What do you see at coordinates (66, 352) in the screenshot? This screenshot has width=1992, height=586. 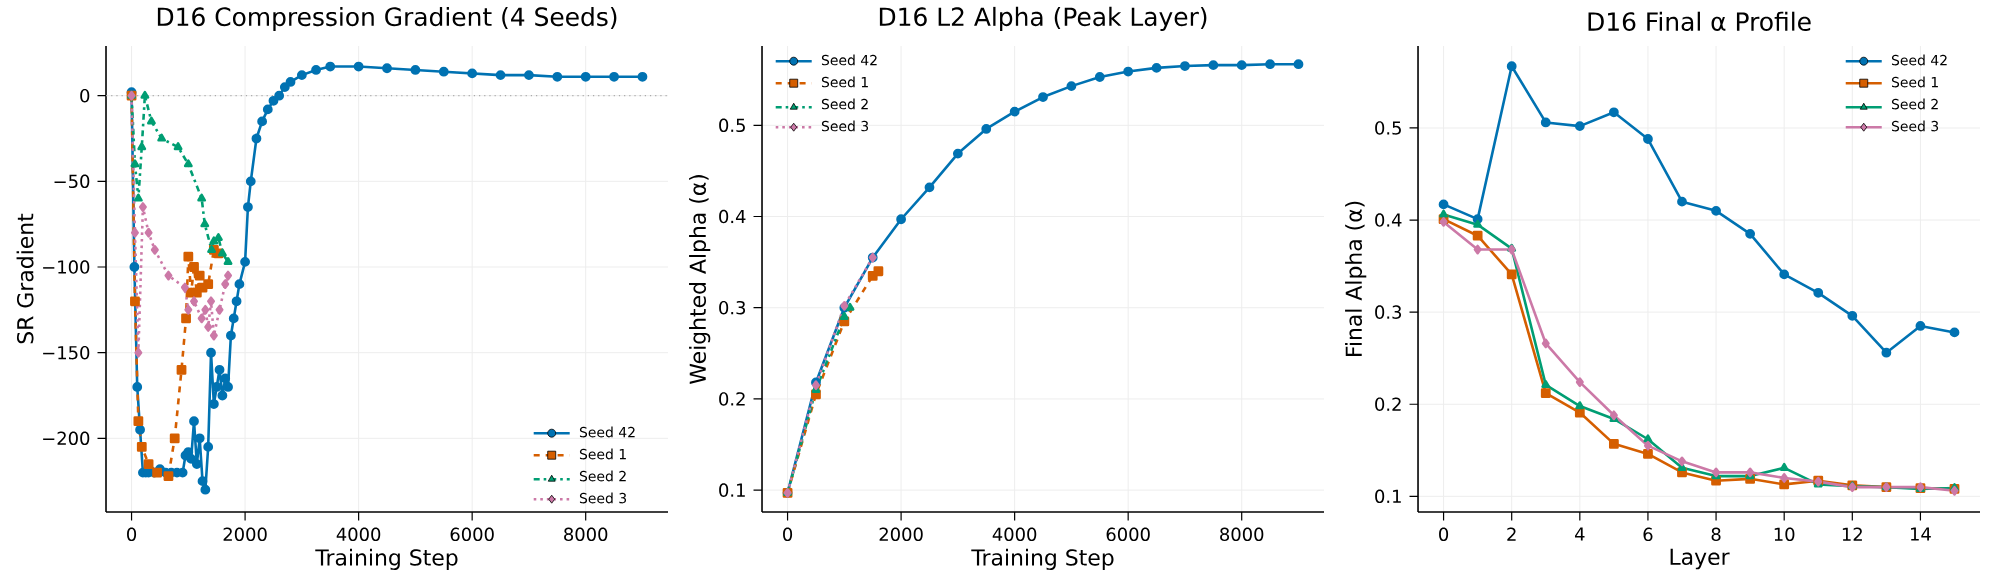 I see `y-tick-label: −150` at bounding box center [66, 352].